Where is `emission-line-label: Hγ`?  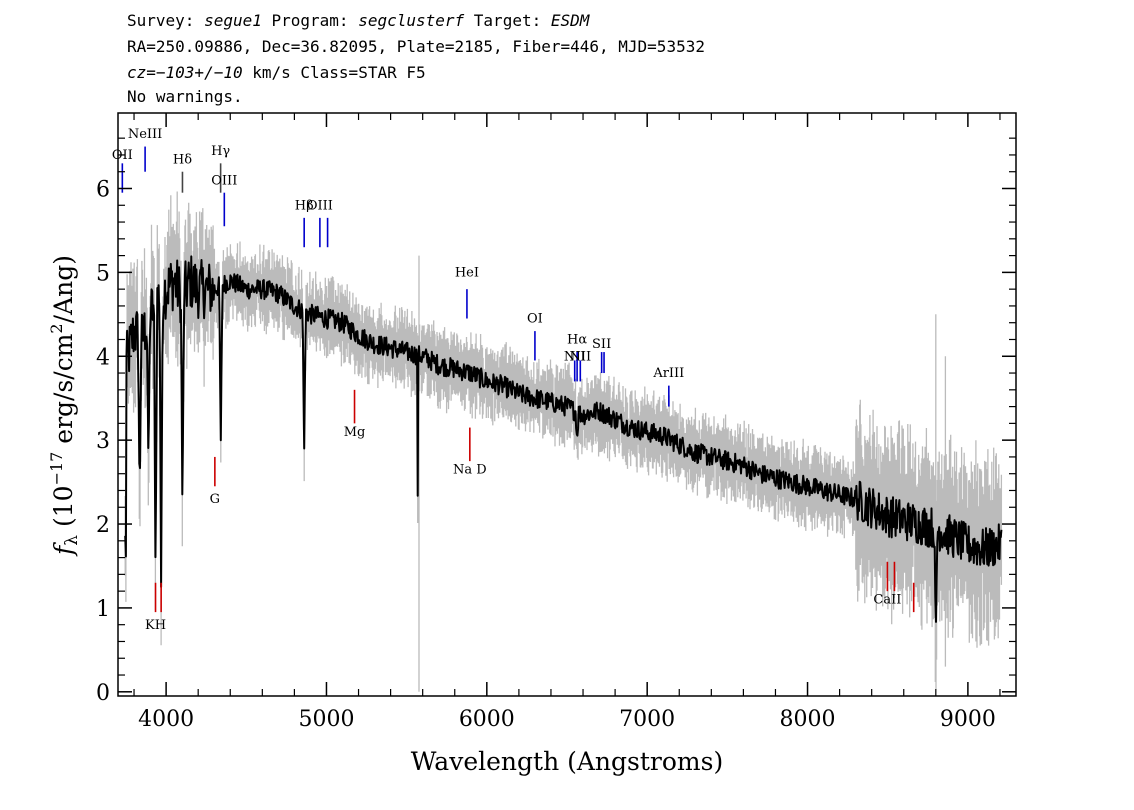 emission-line-label: Hγ is located at coordinates (220, 151).